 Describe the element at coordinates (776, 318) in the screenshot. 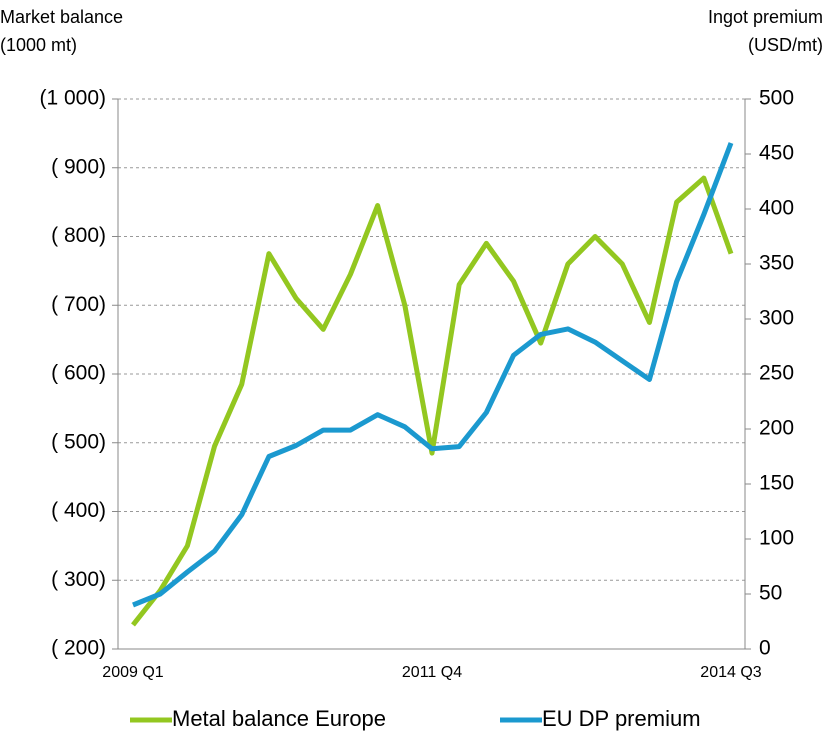

I see `y2-tick-label: 300` at that location.